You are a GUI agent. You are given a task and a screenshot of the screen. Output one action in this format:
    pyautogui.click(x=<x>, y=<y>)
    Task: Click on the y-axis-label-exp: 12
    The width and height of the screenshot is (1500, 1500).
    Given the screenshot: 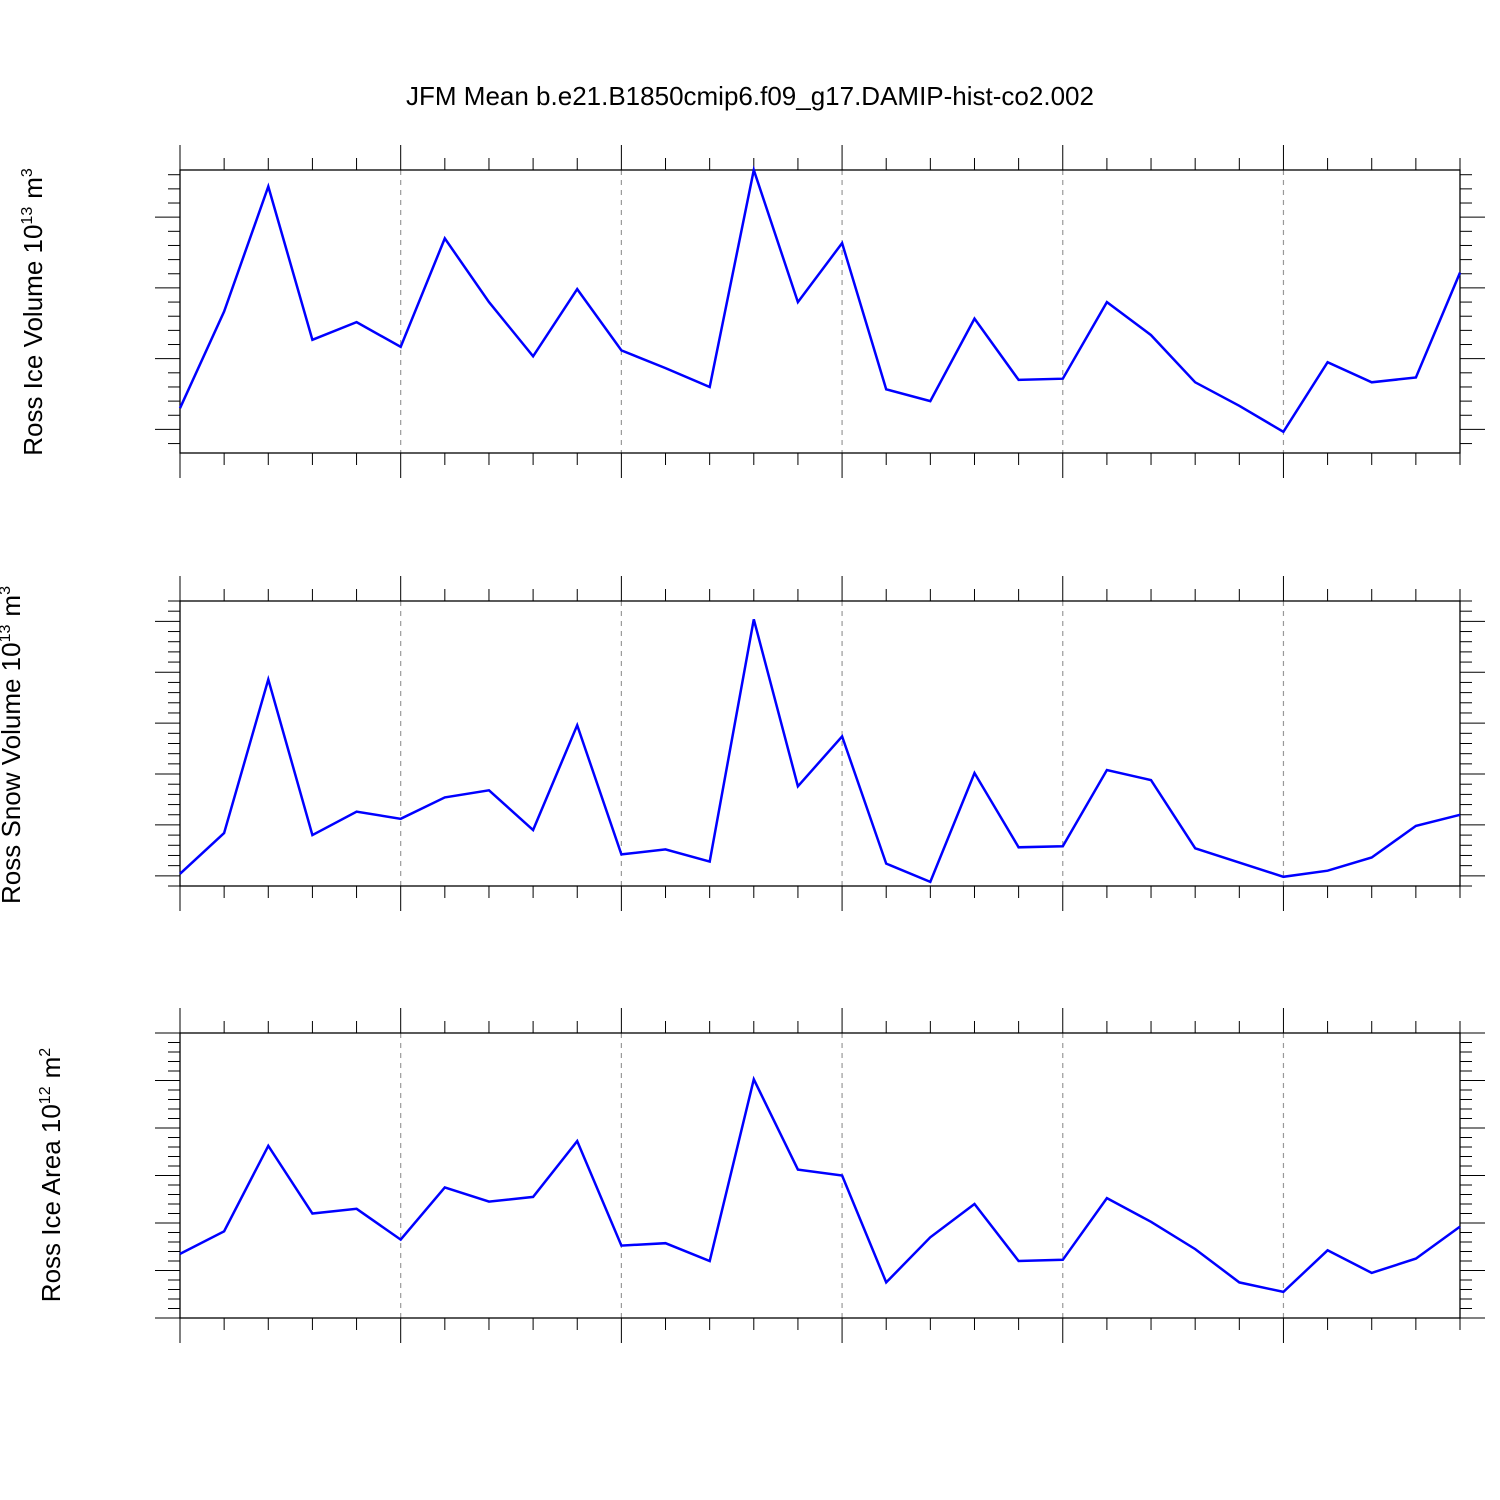 What is the action you would take?
    pyautogui.click(x=45, y=1095)
    